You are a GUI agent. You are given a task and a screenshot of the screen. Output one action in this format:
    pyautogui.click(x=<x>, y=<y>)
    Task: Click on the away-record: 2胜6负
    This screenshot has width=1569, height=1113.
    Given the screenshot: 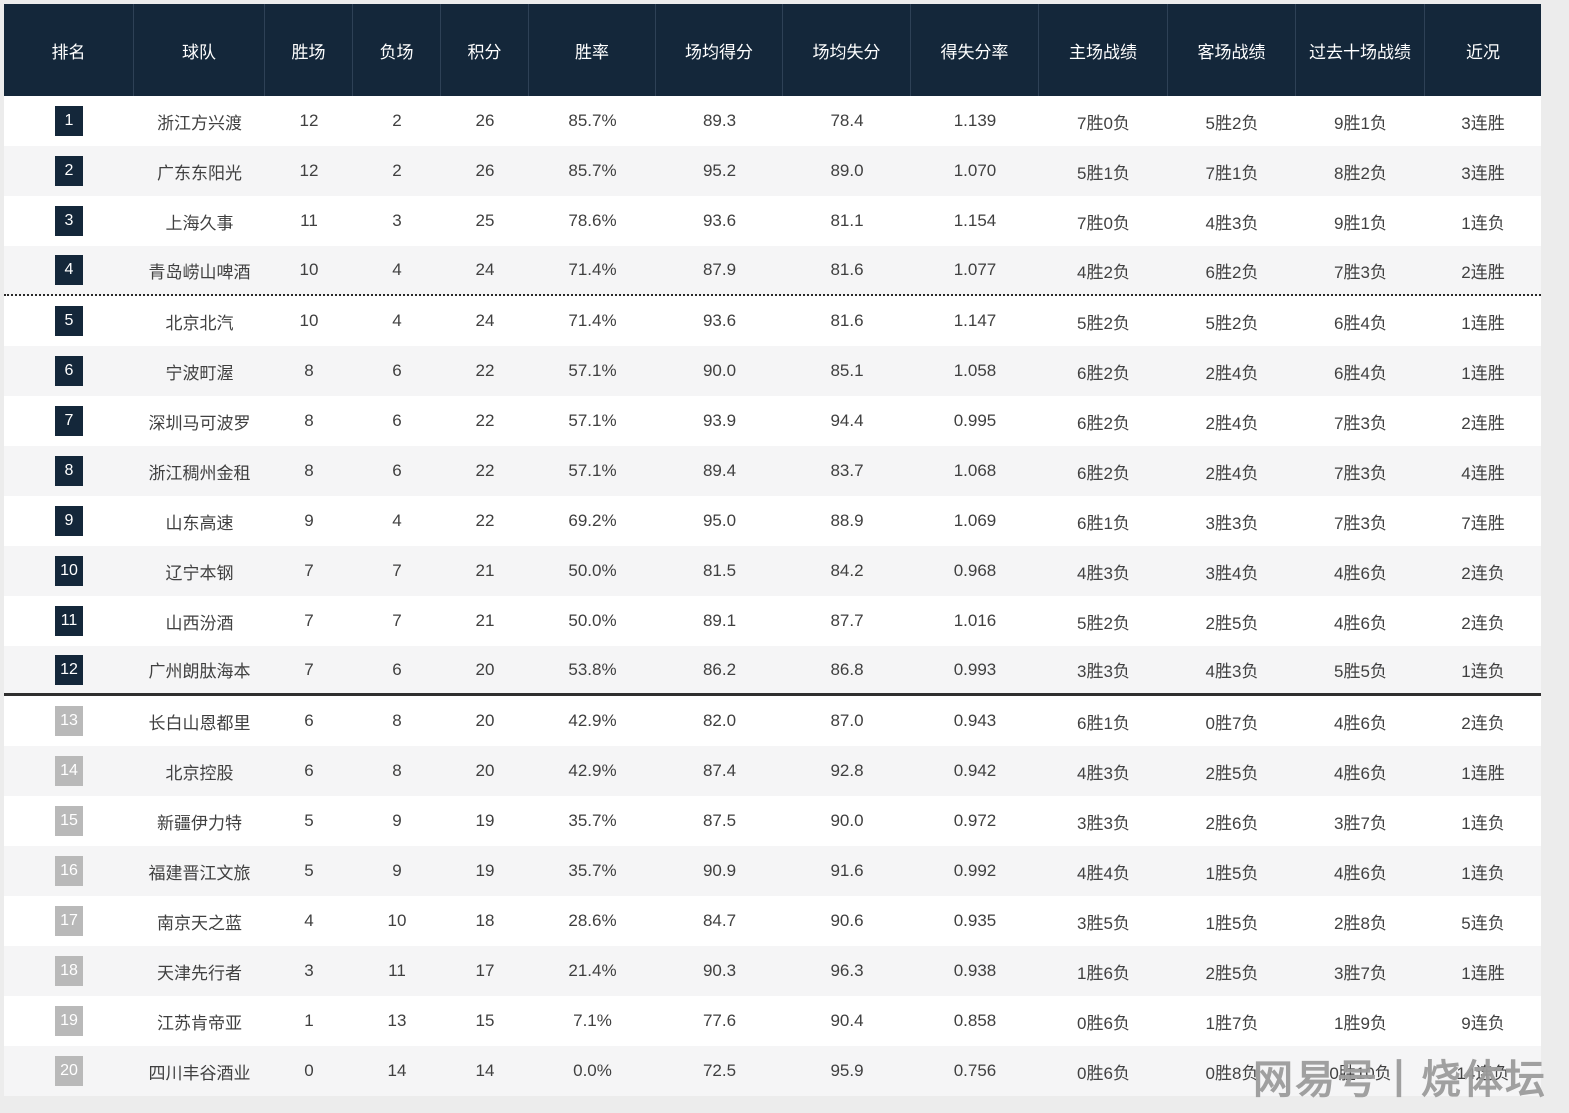 What is the action you would take?
    pyautogui.click(x=1232, y=823)
    